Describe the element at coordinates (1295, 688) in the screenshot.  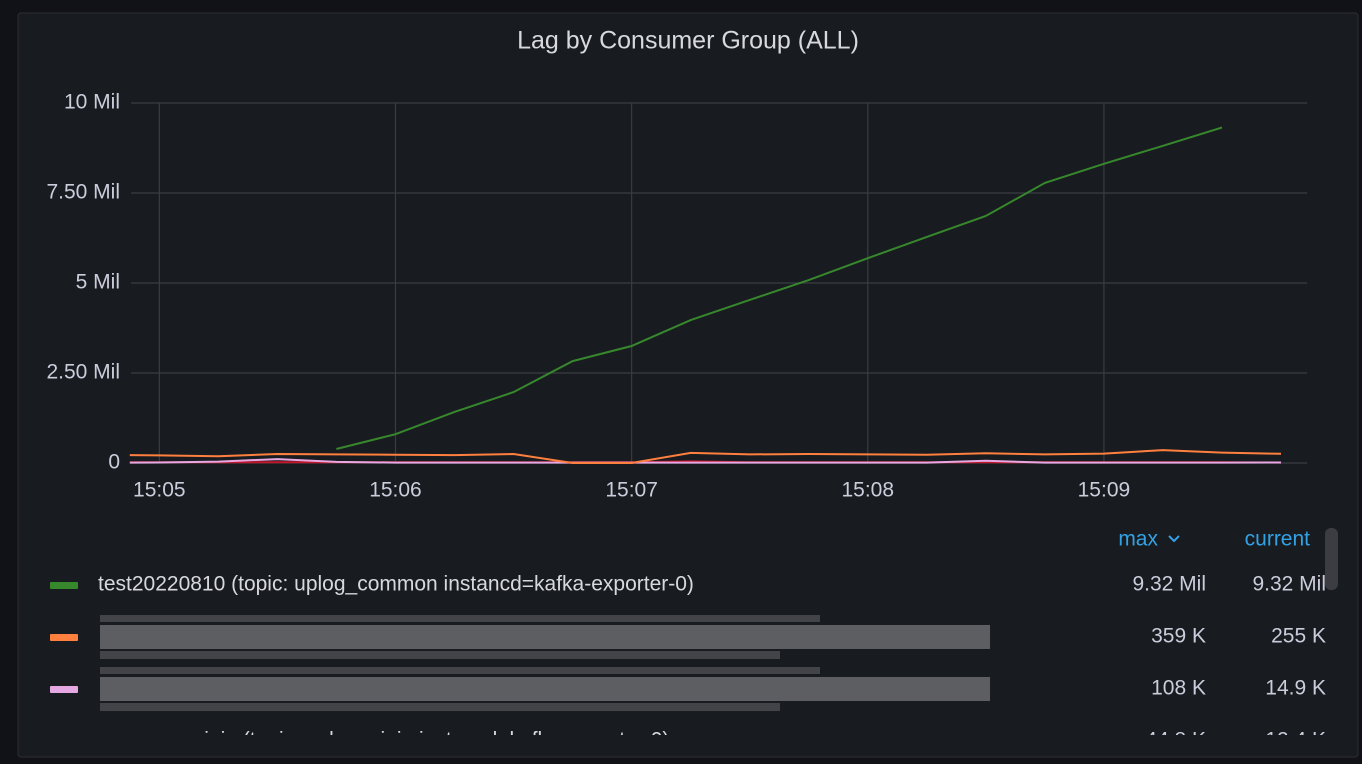
I see `legend-value: 14.9 K` at that location.